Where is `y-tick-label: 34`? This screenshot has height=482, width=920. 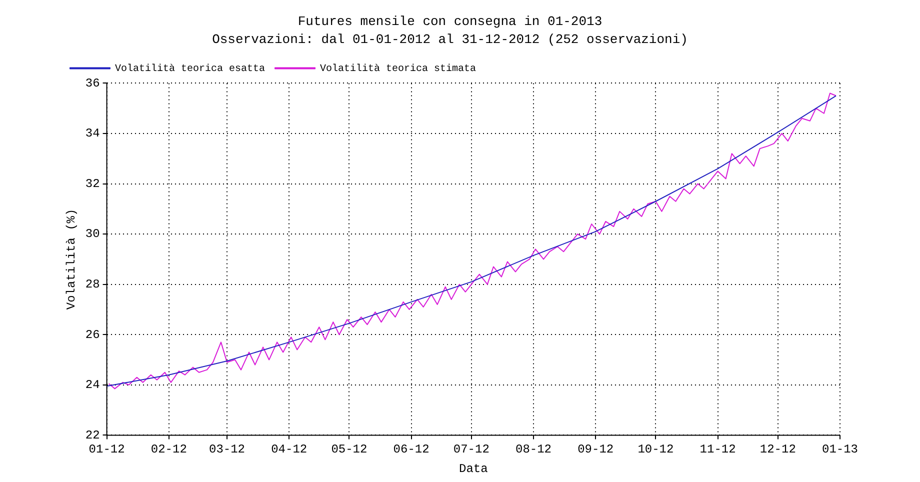 y-tick-label: 34 is located at coordinates (92, 133).